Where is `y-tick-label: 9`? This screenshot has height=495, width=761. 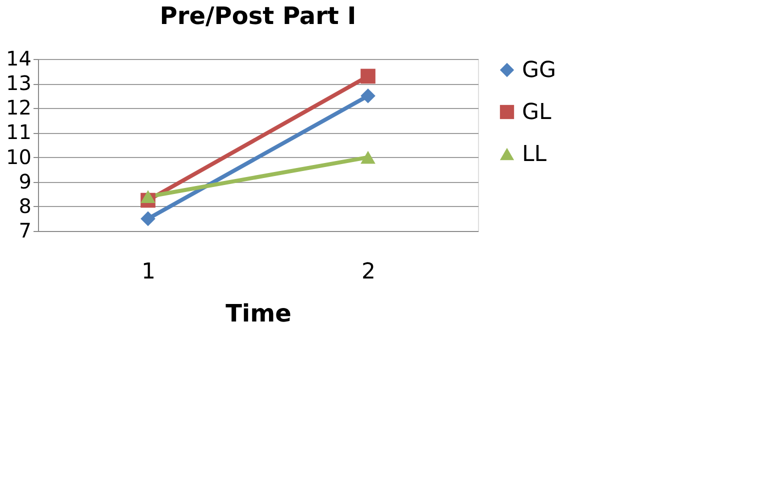 y-tick-label: 9 is located at coordinates (25, 181).